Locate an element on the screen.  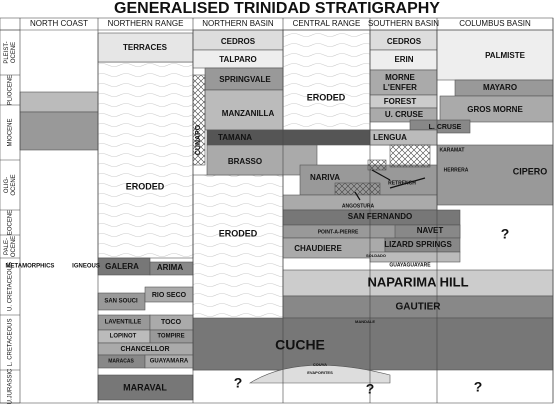
age-label: MIOCENE is located at coordinates (11, 132).